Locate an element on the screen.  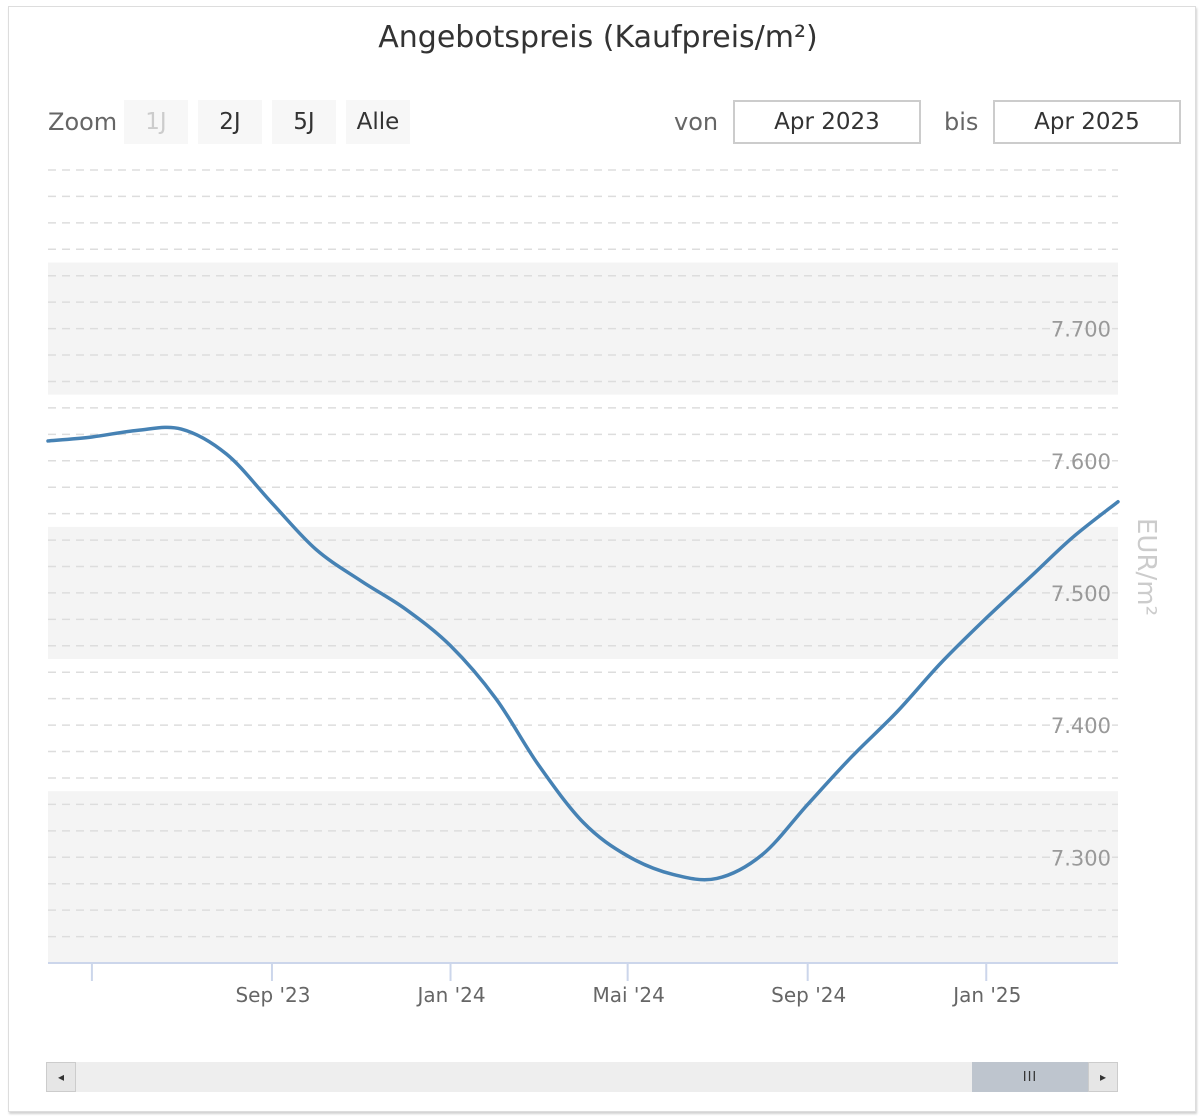
arrow-left-icon: ◂ is located at coordinates (61, 1077).